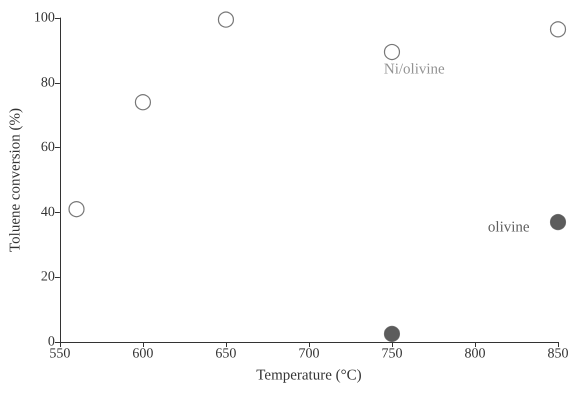  What do you see at coordinates (44, 18) in the screenshot?
I see `y-tick-label: 100` at bounding box center [44, 18].